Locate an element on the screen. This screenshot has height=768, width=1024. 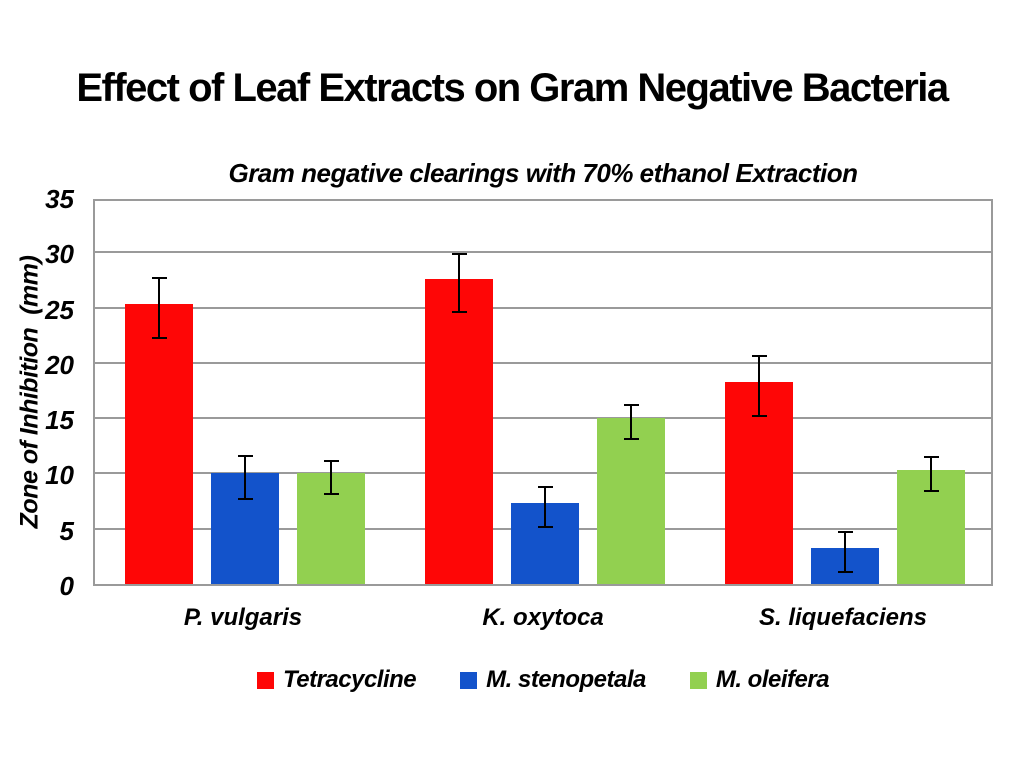
legend-item: M. stenopetala is located at coordinates (553, 680).